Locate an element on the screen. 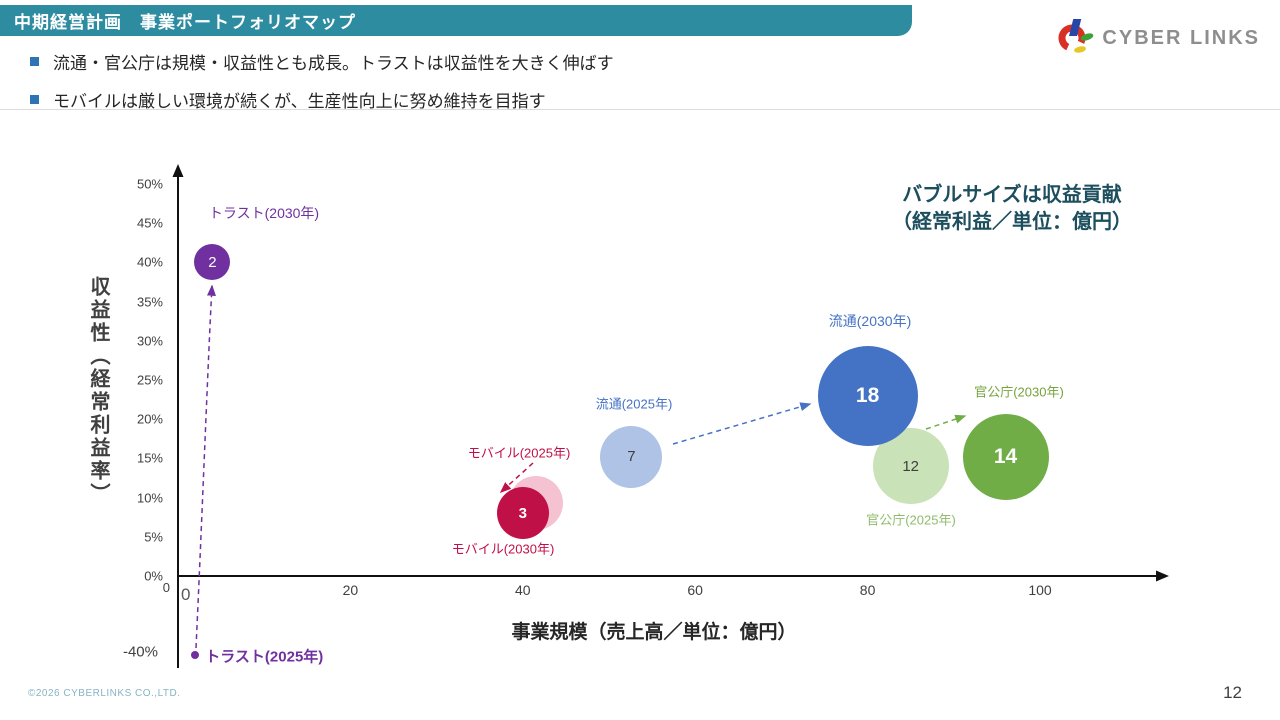 The image size is (1280, 720). y-tick-label: 5% is located at coordinates (153, 537).